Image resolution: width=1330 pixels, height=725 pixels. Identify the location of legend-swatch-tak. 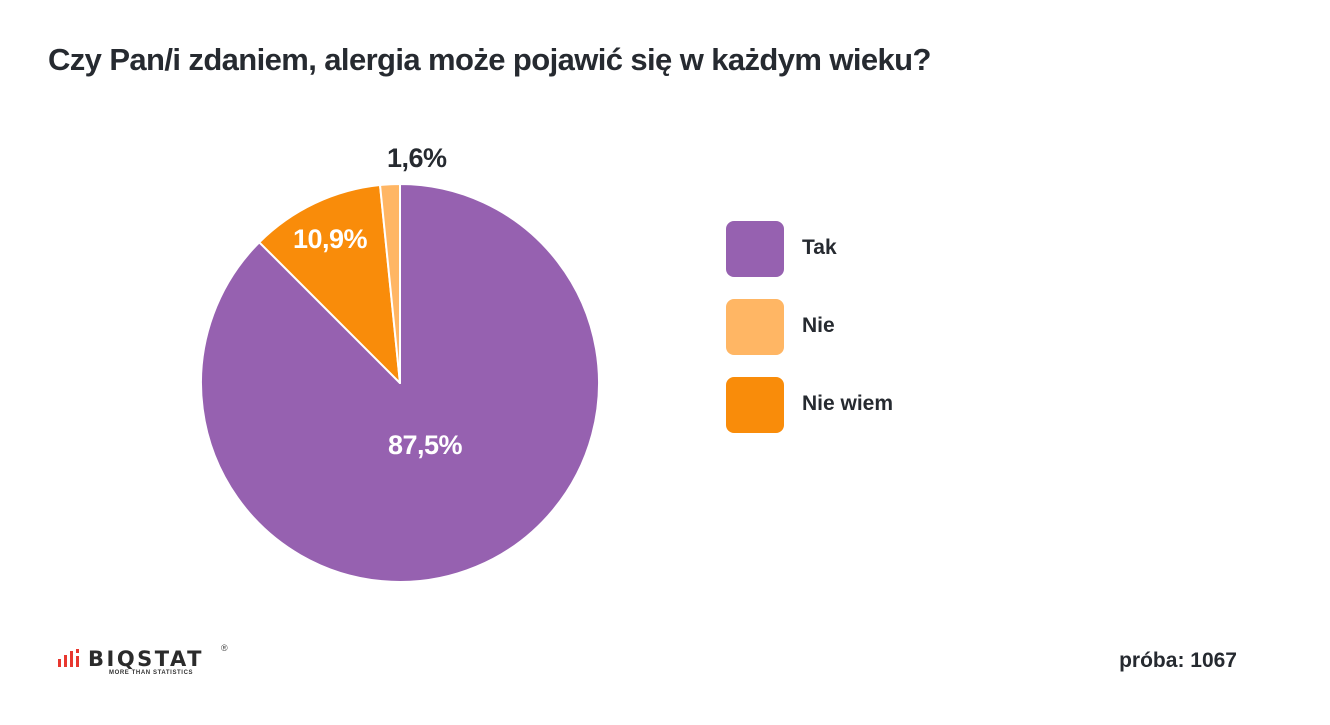
(755, 249).